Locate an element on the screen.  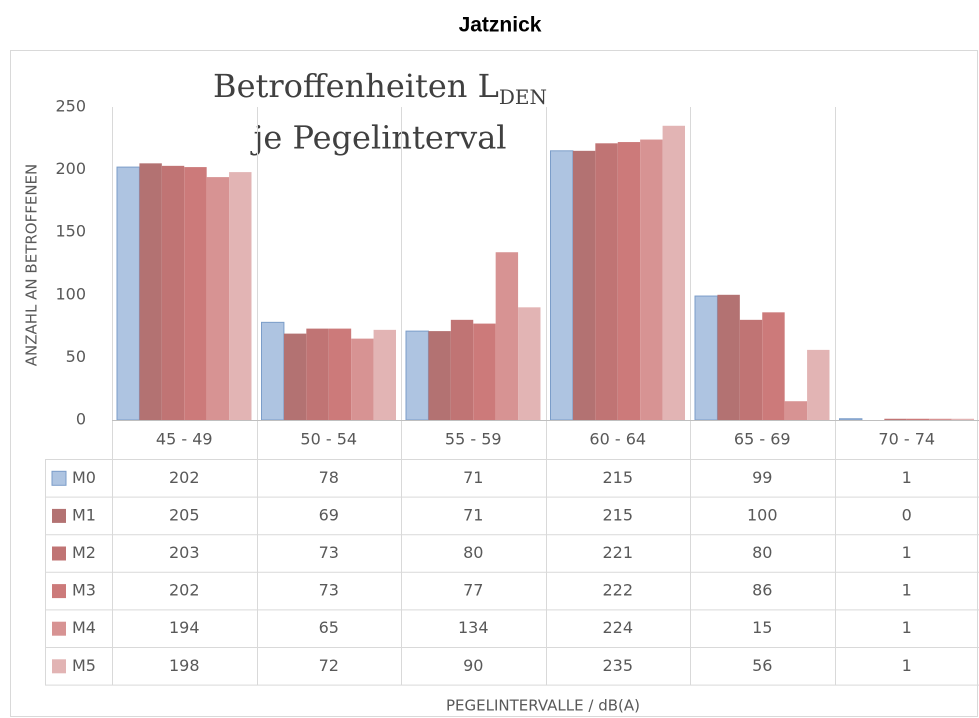
legend-label: M5 is located at coordinates (84, 665).